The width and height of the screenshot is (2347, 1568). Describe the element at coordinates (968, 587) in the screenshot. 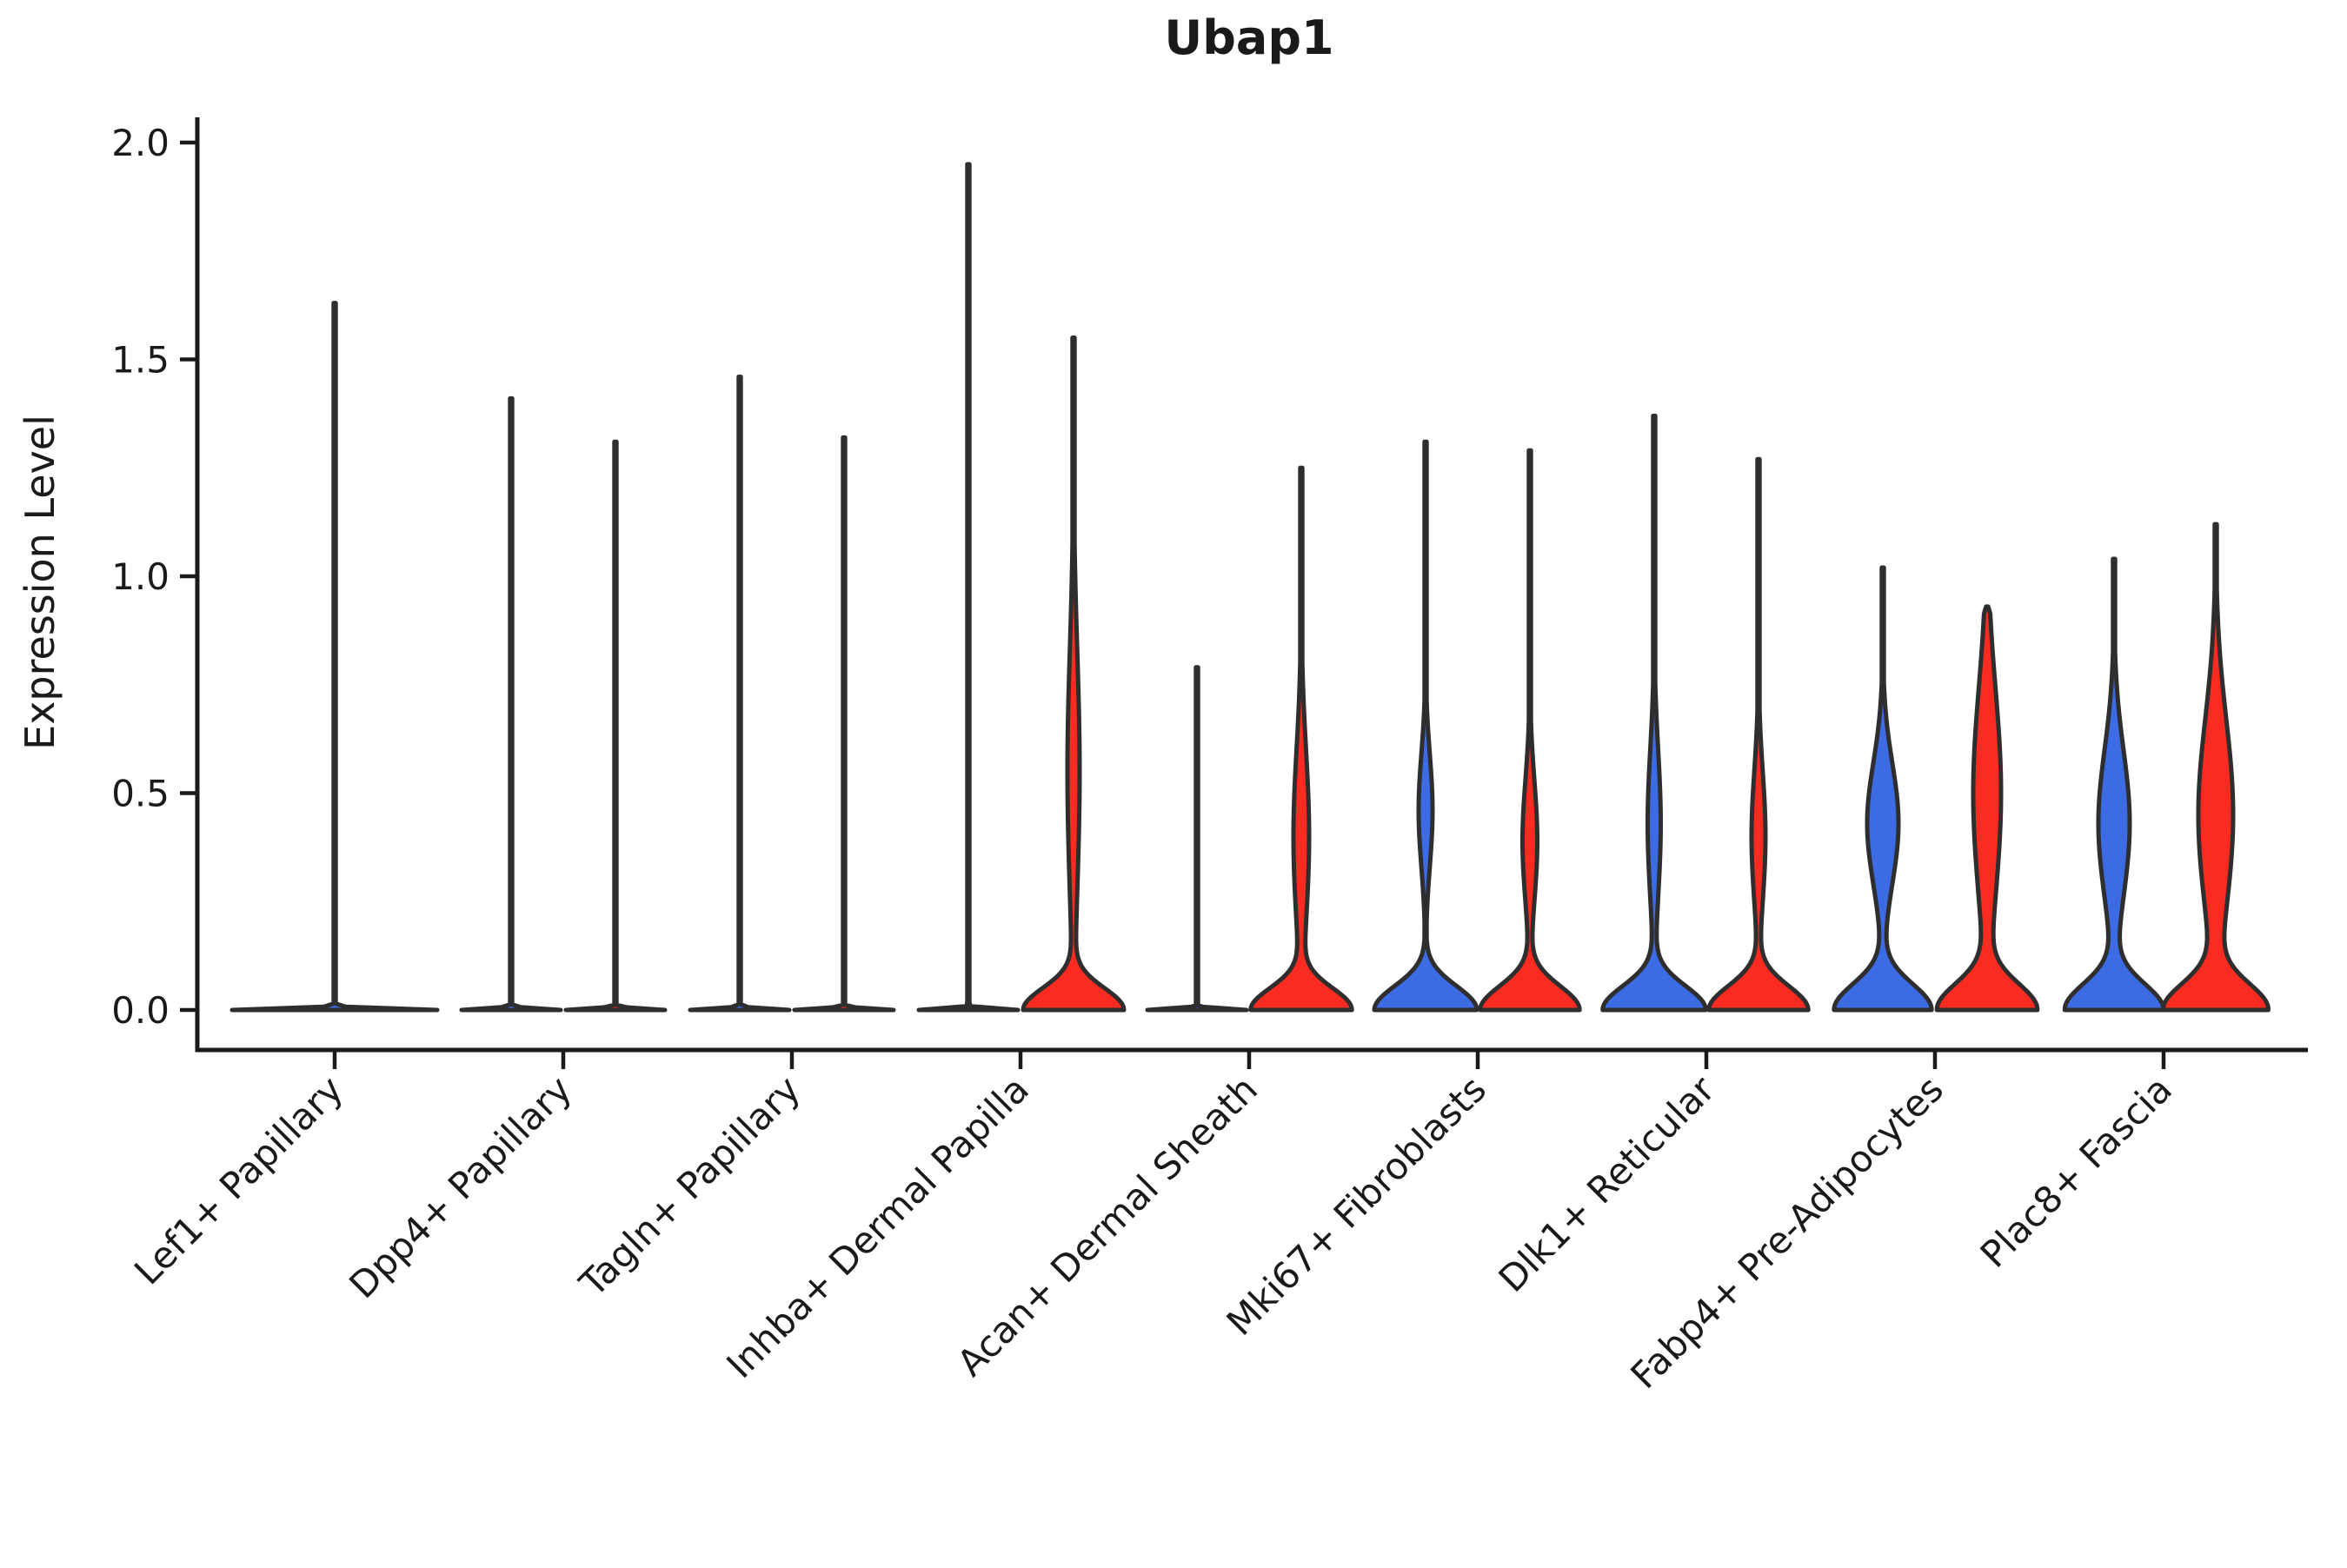

I see `violin-inhba-blue` at that location.